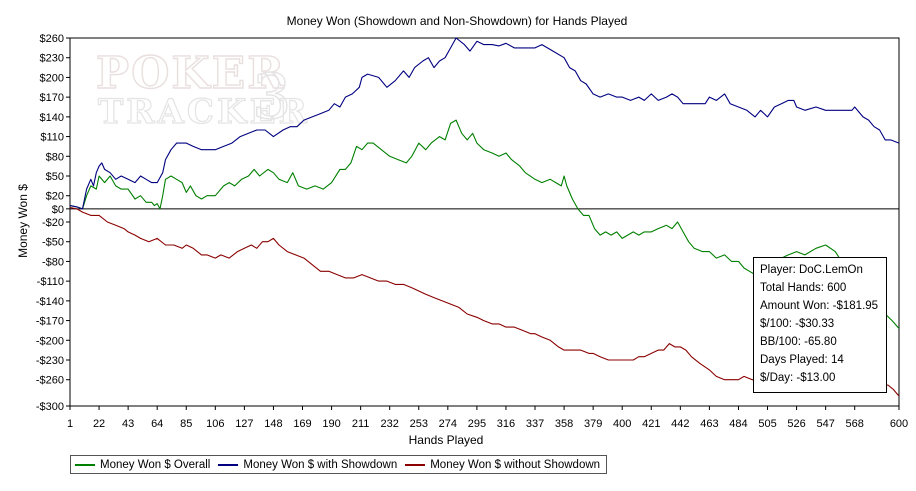 The image size is (916, 491). Describe the element at coordinates (506, 424) in the screenshot. I see `x-tick-label: 316` at that location.